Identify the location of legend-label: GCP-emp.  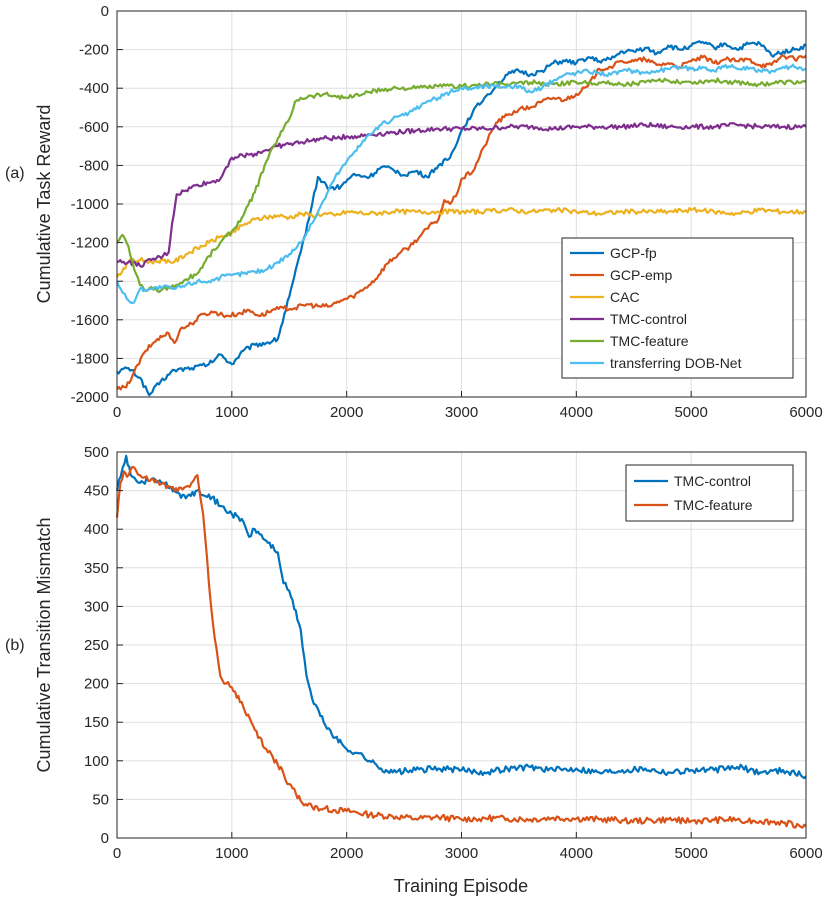
(641, 275).